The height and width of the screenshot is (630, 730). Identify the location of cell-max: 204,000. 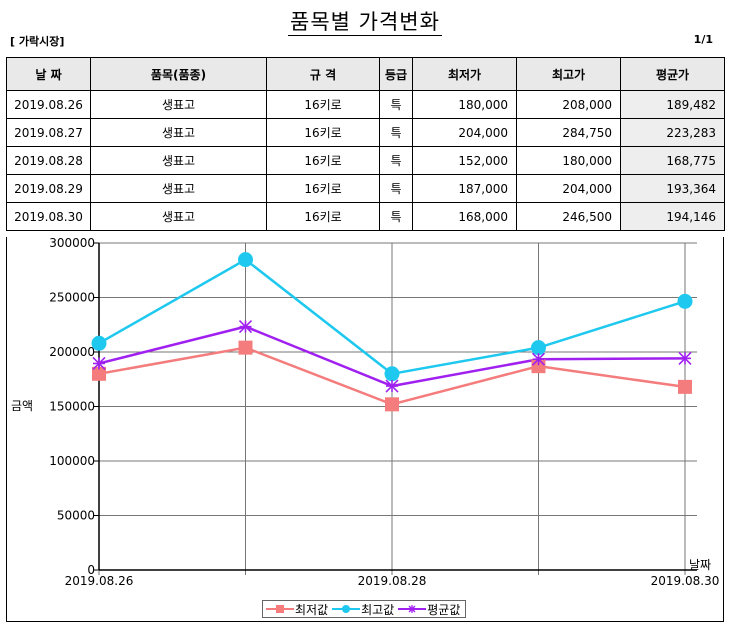
(568, 188).